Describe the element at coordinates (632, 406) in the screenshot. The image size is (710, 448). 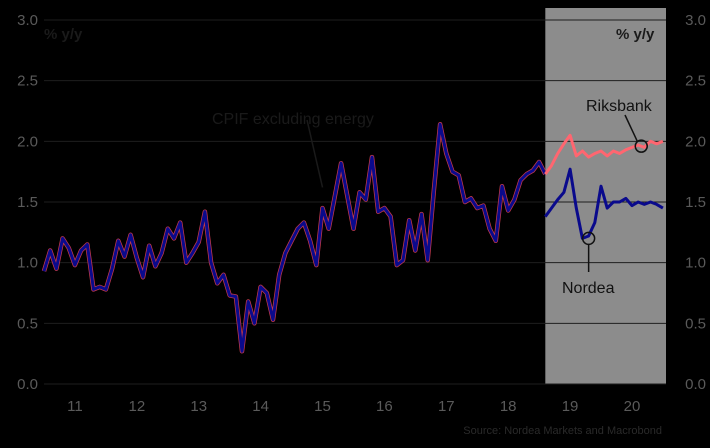
I see `x-tick-label: 20` at that location.